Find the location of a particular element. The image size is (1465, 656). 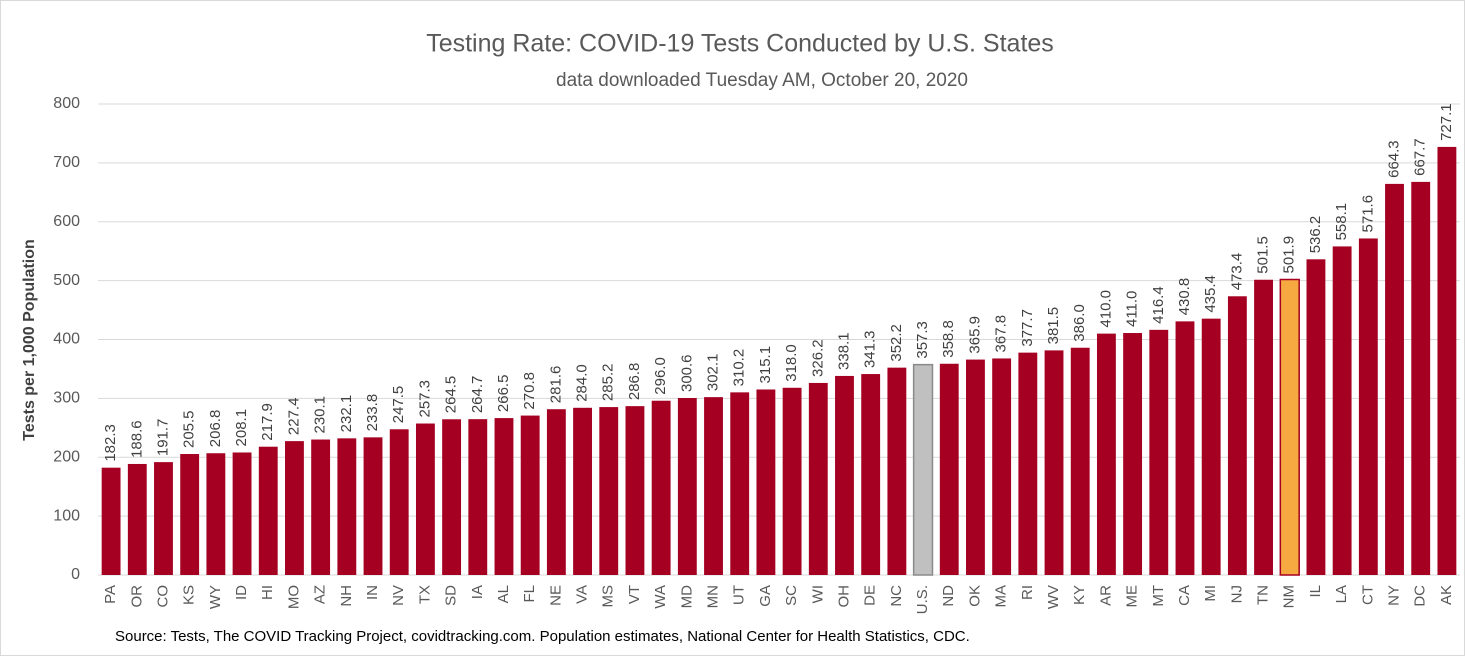

data-label: 284.0 is located at coordinates (582, 383).